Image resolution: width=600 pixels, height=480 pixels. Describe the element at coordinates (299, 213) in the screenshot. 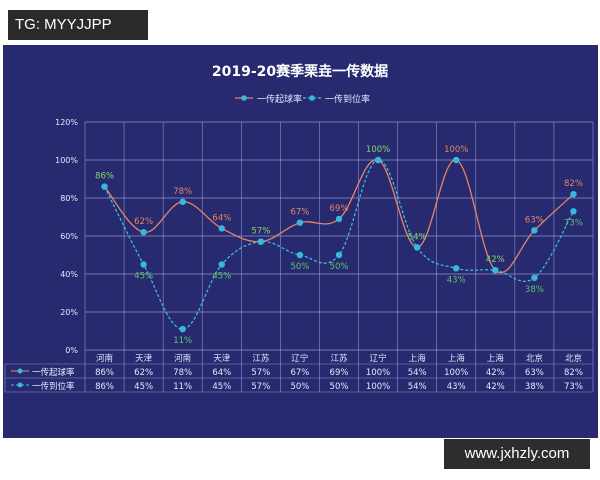

I see `data-label-qiqiu: 67%` at that location.